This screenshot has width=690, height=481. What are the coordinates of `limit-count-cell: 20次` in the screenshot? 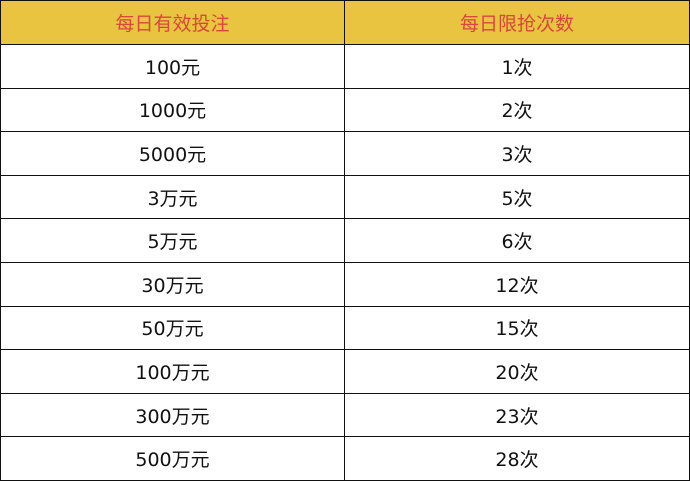 It's located at (517, 371).